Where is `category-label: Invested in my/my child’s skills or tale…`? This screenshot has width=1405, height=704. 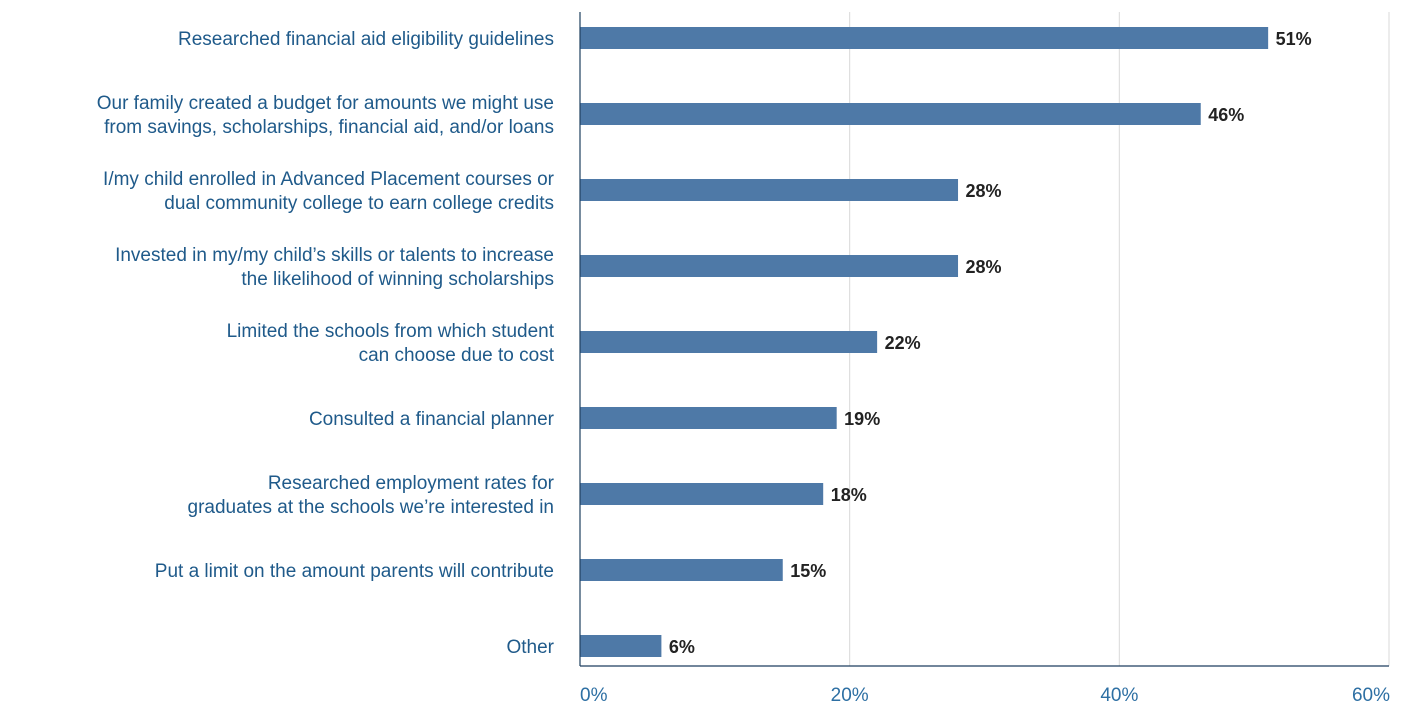
category-label: Invested in my/my child’s skills or tale… is located at coordinates (334, 267).